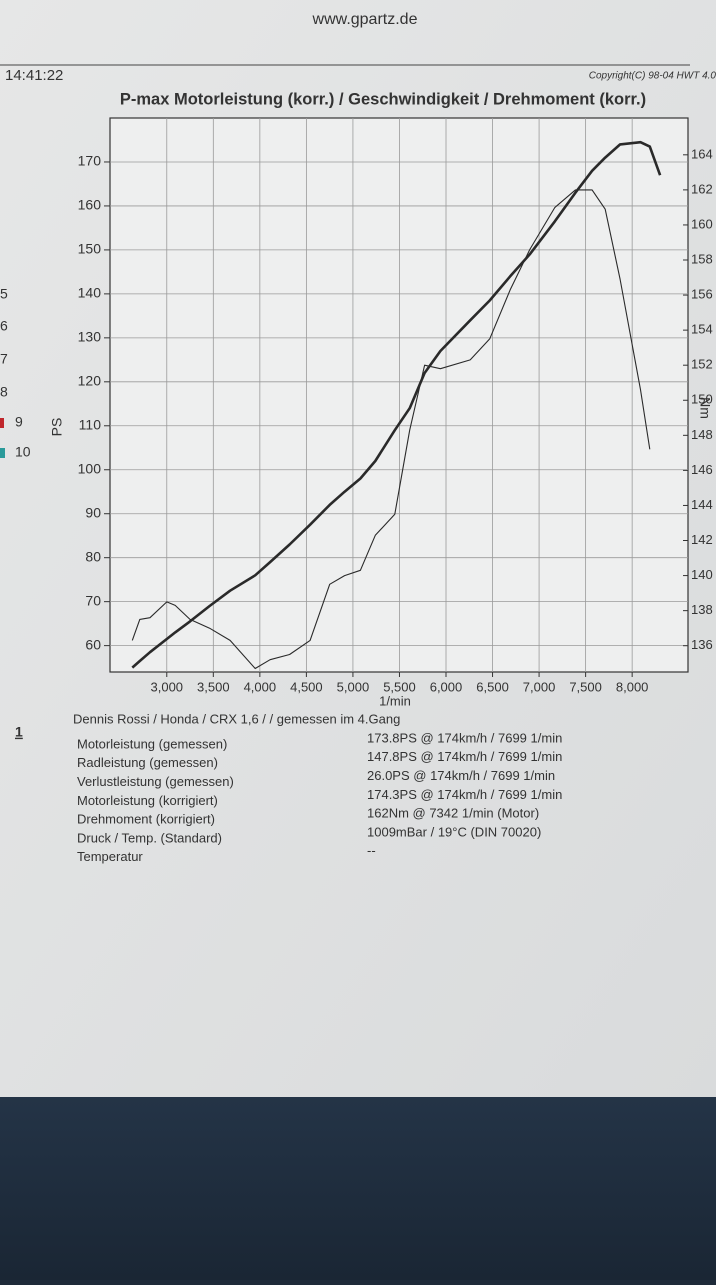  Describe the element at coordinates (147, 800) in the screenshot. I see `report-label: Motorleistung (korrigiert)` at that location.